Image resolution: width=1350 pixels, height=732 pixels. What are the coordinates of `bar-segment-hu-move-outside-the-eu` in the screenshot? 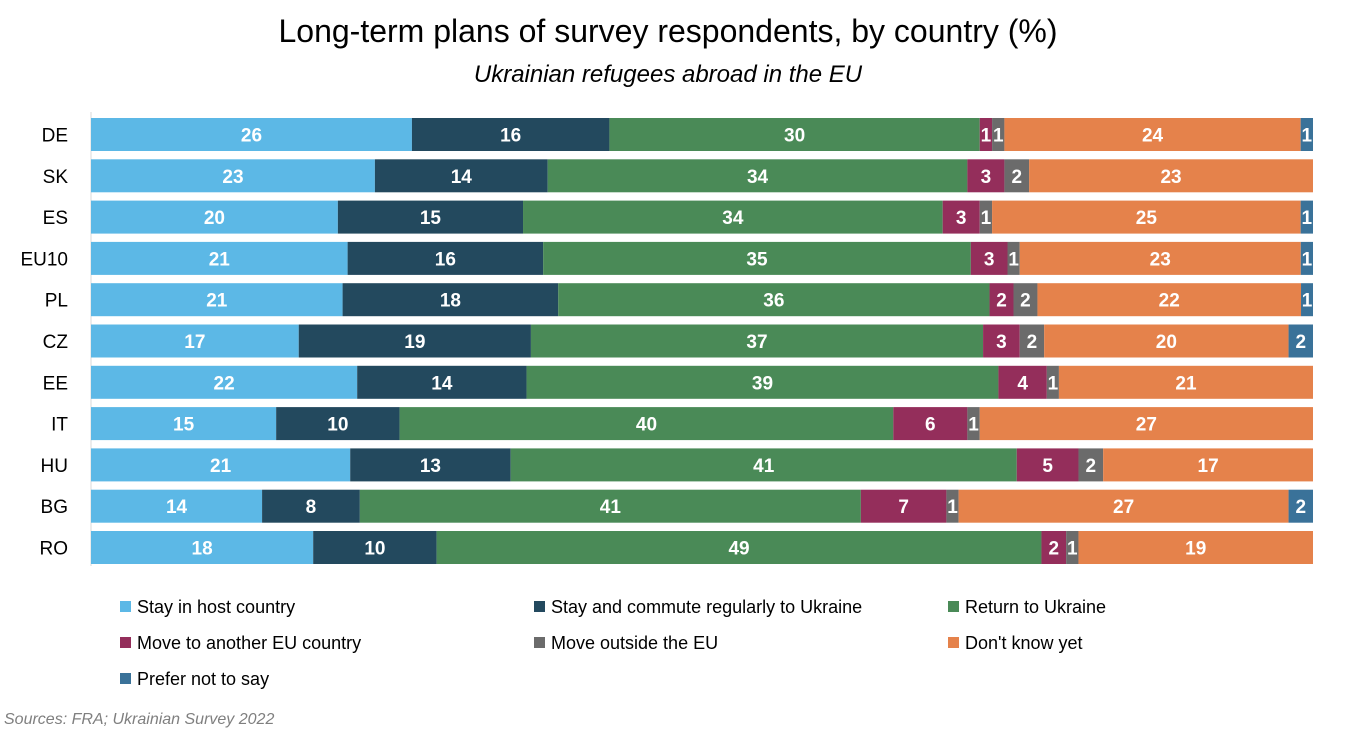 It's located at (1091, 465).